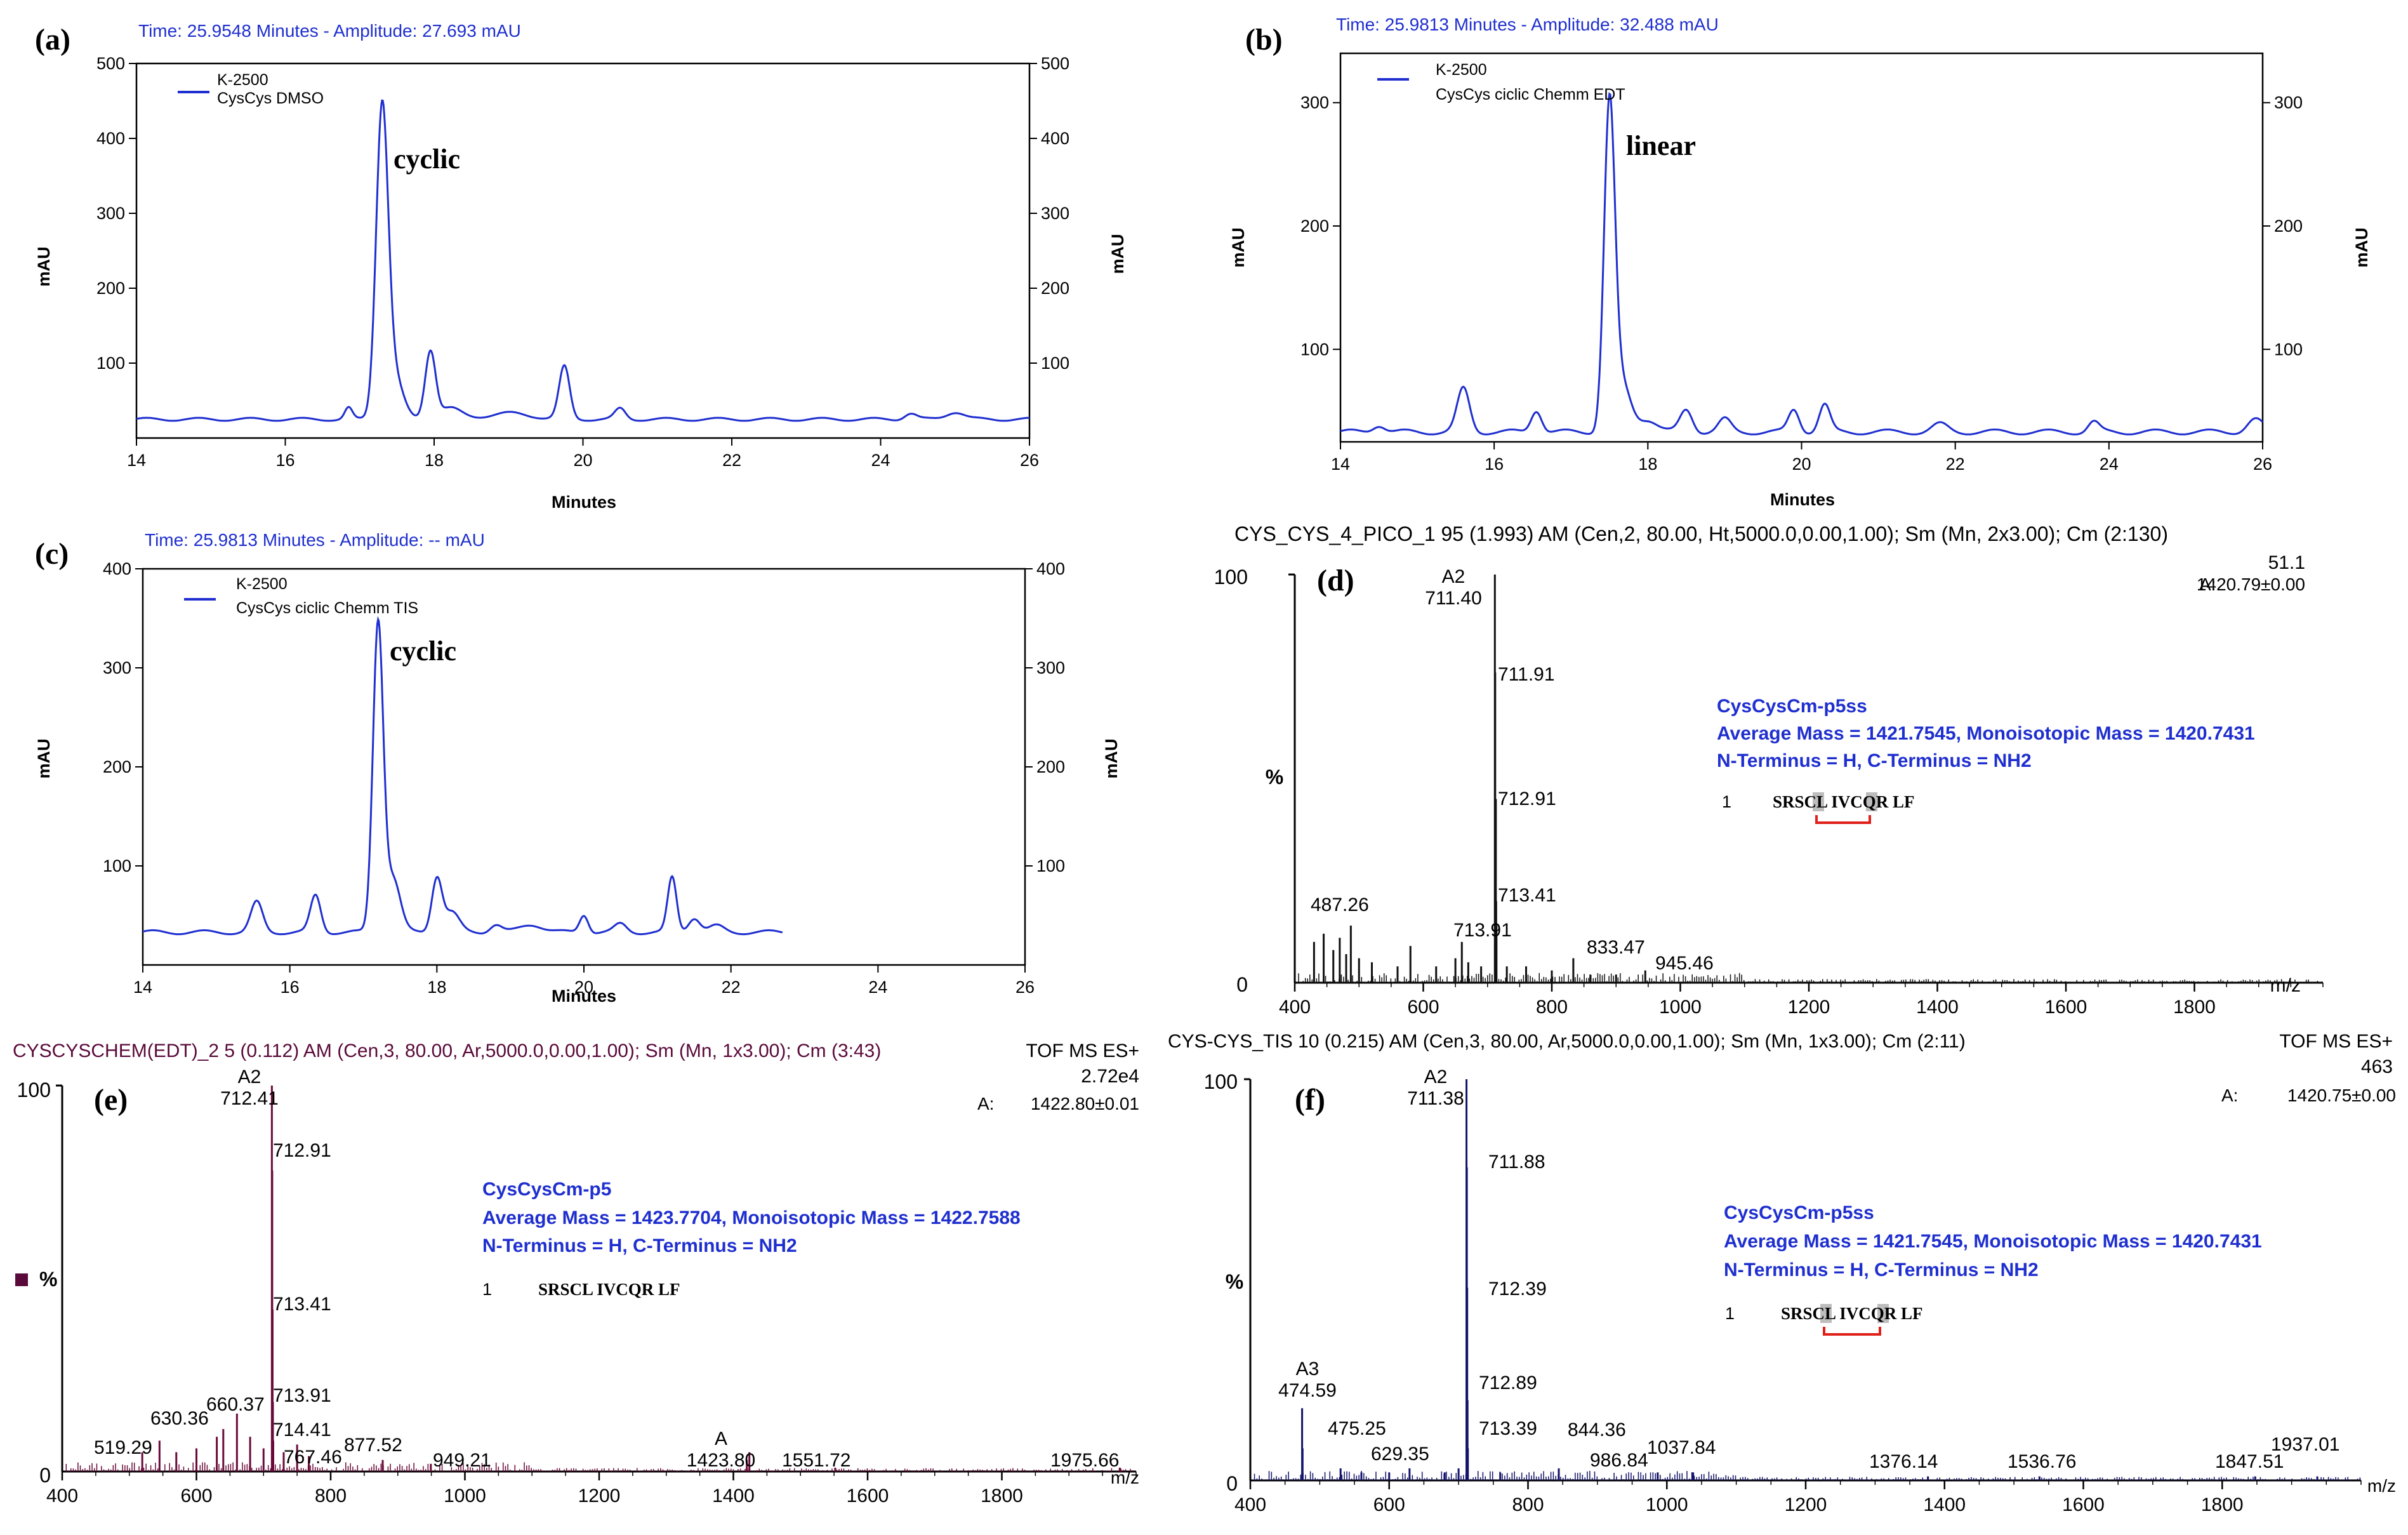  Describe the element at coordinates (302, 1429) in the screenshot. I see `peak-label: 714.41` at that location.